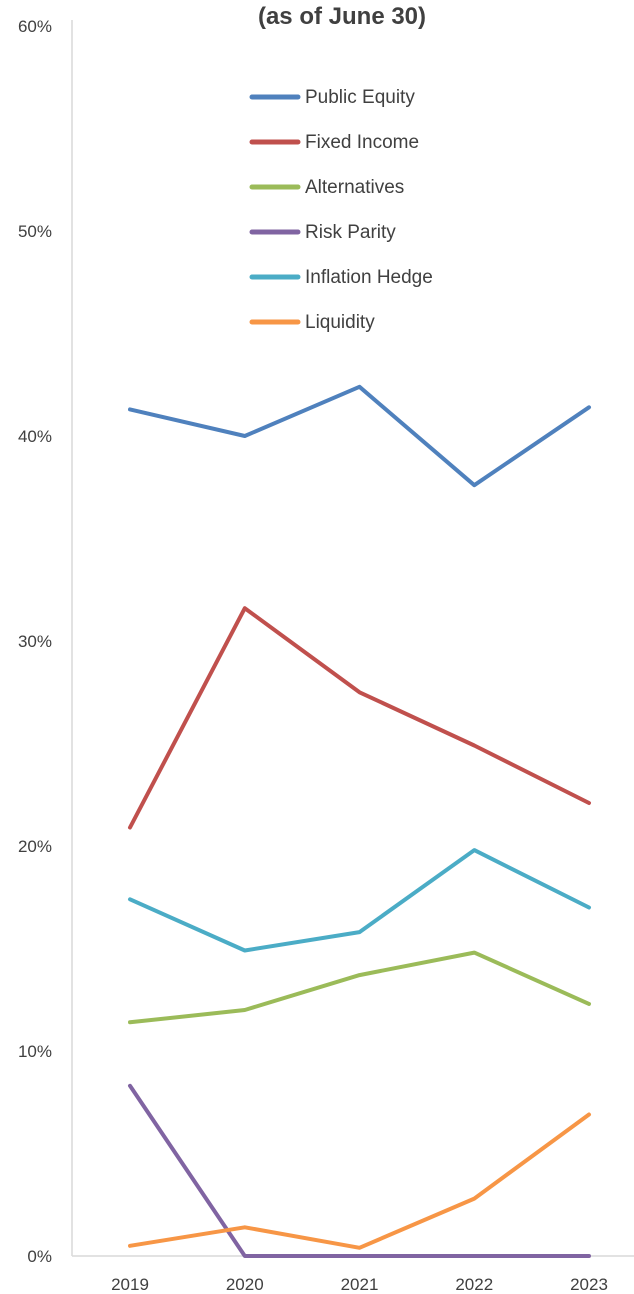  I want to click on legend-label: Fixed Income, so click(362, 142).